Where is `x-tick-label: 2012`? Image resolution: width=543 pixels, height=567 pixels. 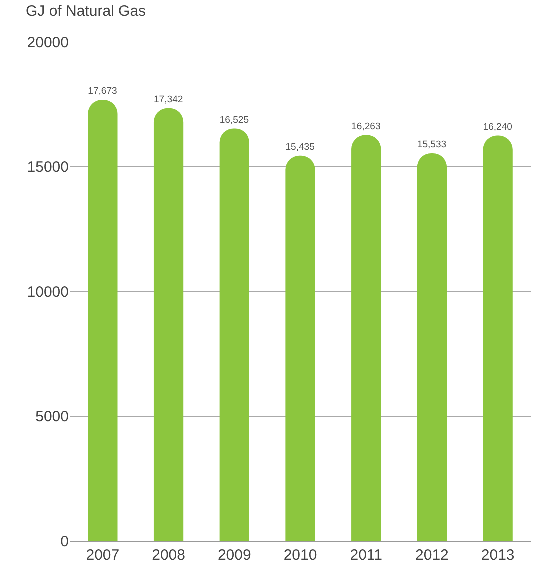
x-tick-label: 2012 is located at coordinates (432, 555).